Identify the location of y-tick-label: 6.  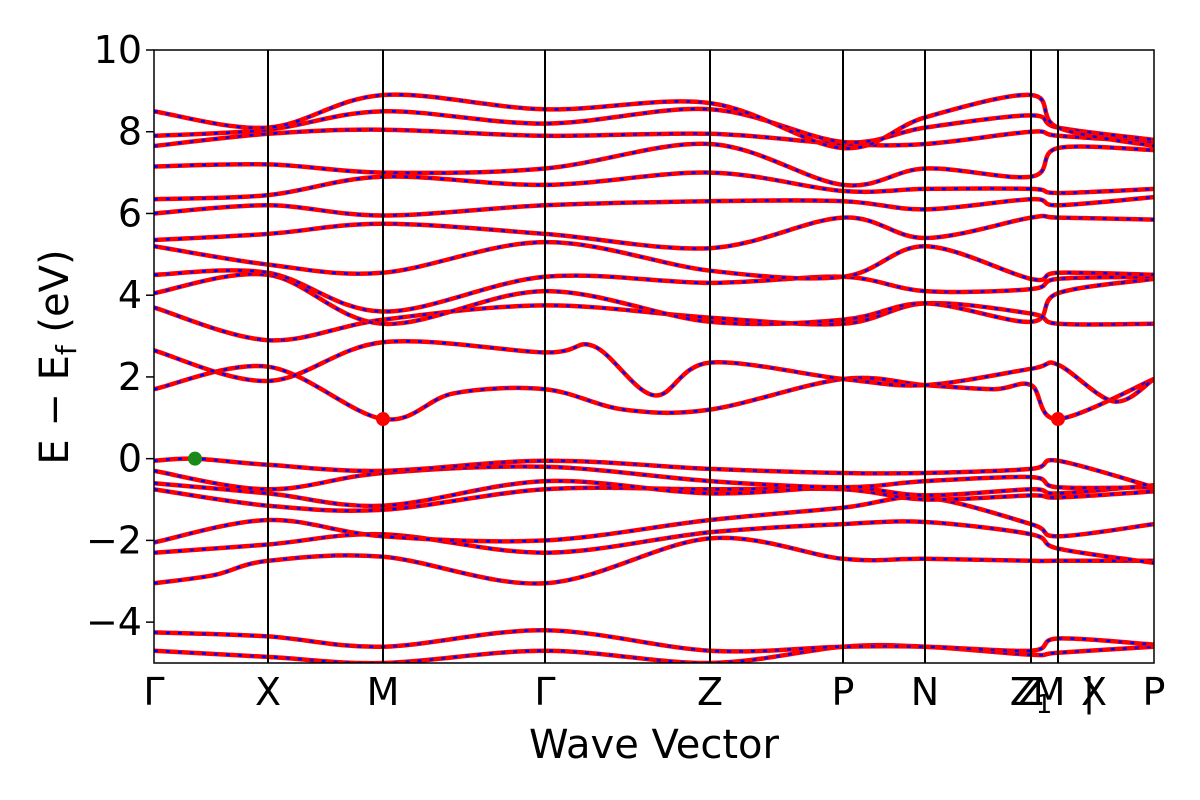
(130, 213).